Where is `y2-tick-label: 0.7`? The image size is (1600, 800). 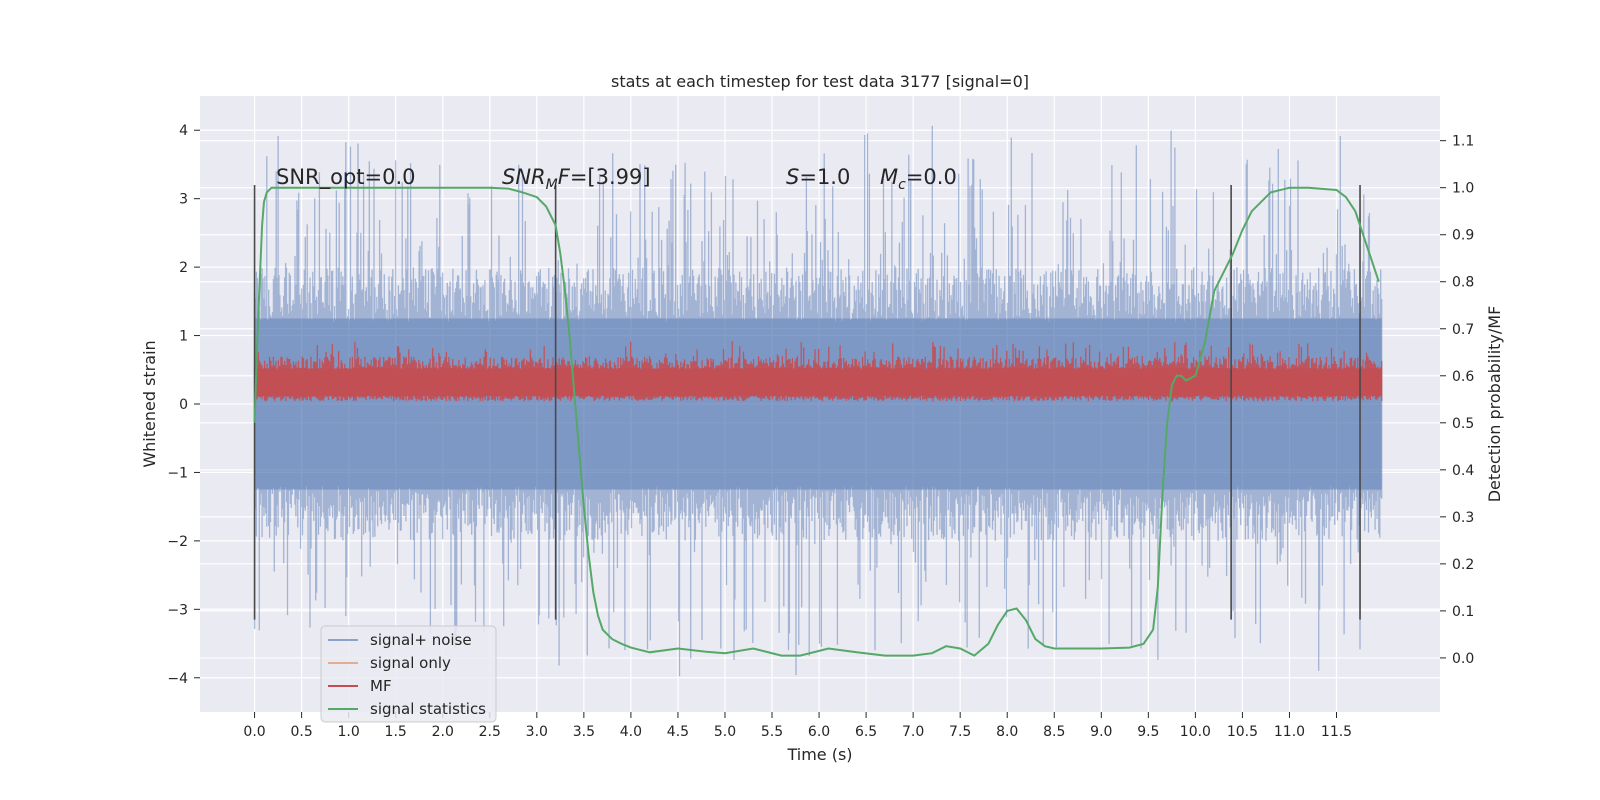 y2-tick-label: 0.7 is located at coordinates (1463, 330).